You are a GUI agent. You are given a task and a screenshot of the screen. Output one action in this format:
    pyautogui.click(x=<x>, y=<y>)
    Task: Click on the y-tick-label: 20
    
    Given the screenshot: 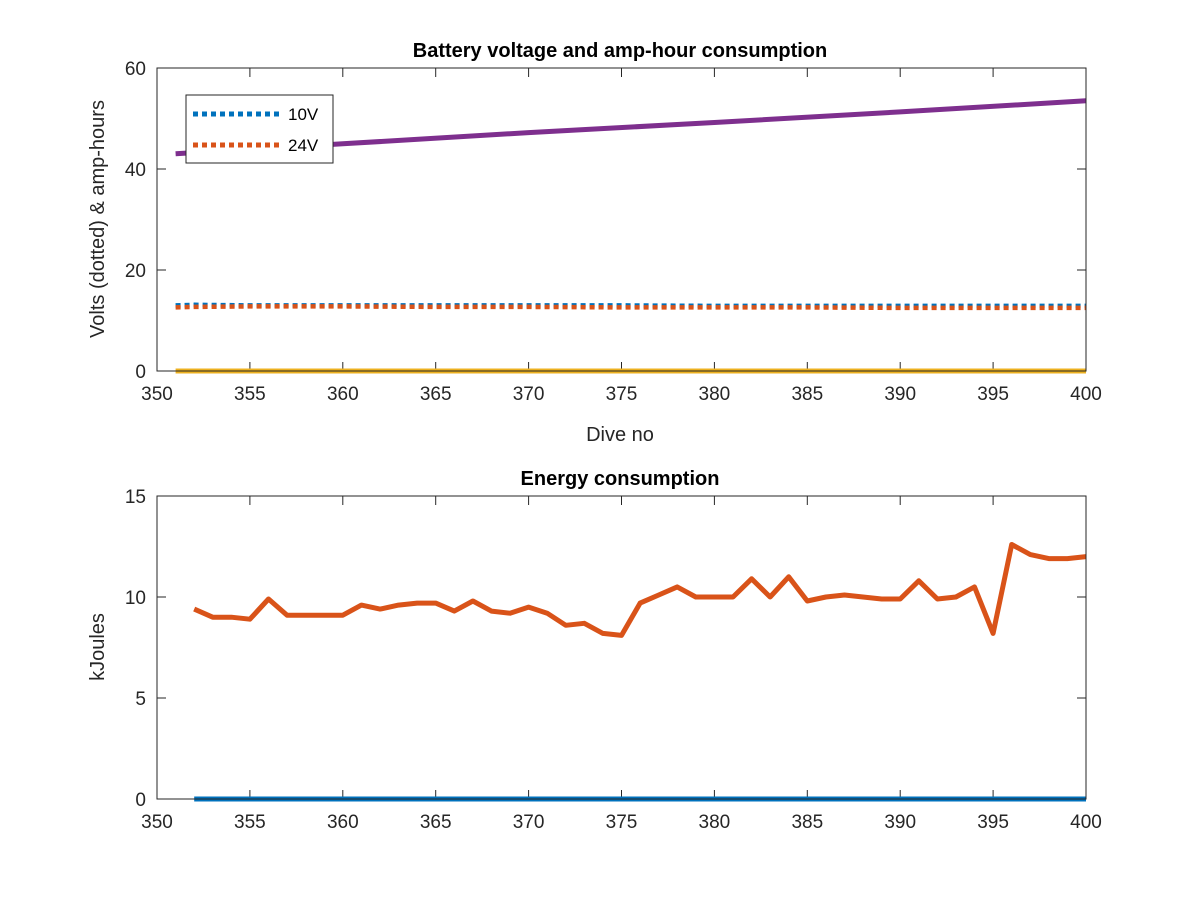 What is the action you would take?
    pyautogui.click(x=135, y=271)
    